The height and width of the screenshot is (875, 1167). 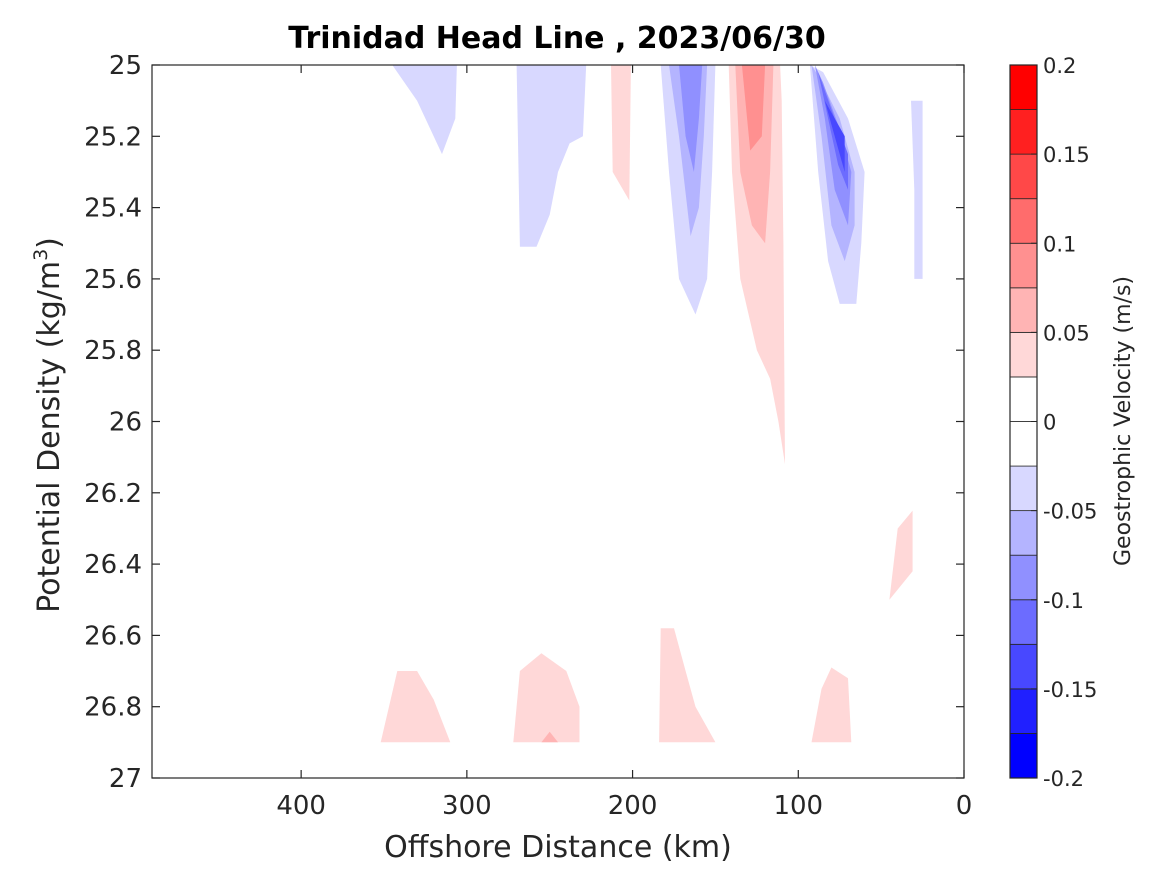 I want to click on colorbar-tick-label: -0.15, so click(x=1070, y=690).